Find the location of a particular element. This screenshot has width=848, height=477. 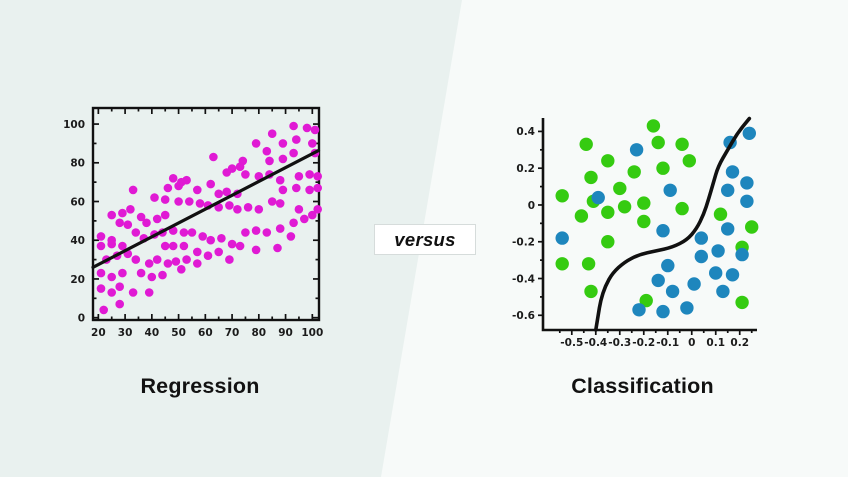

x-tick-label: 0.2 is located at coordinates (739, 343).